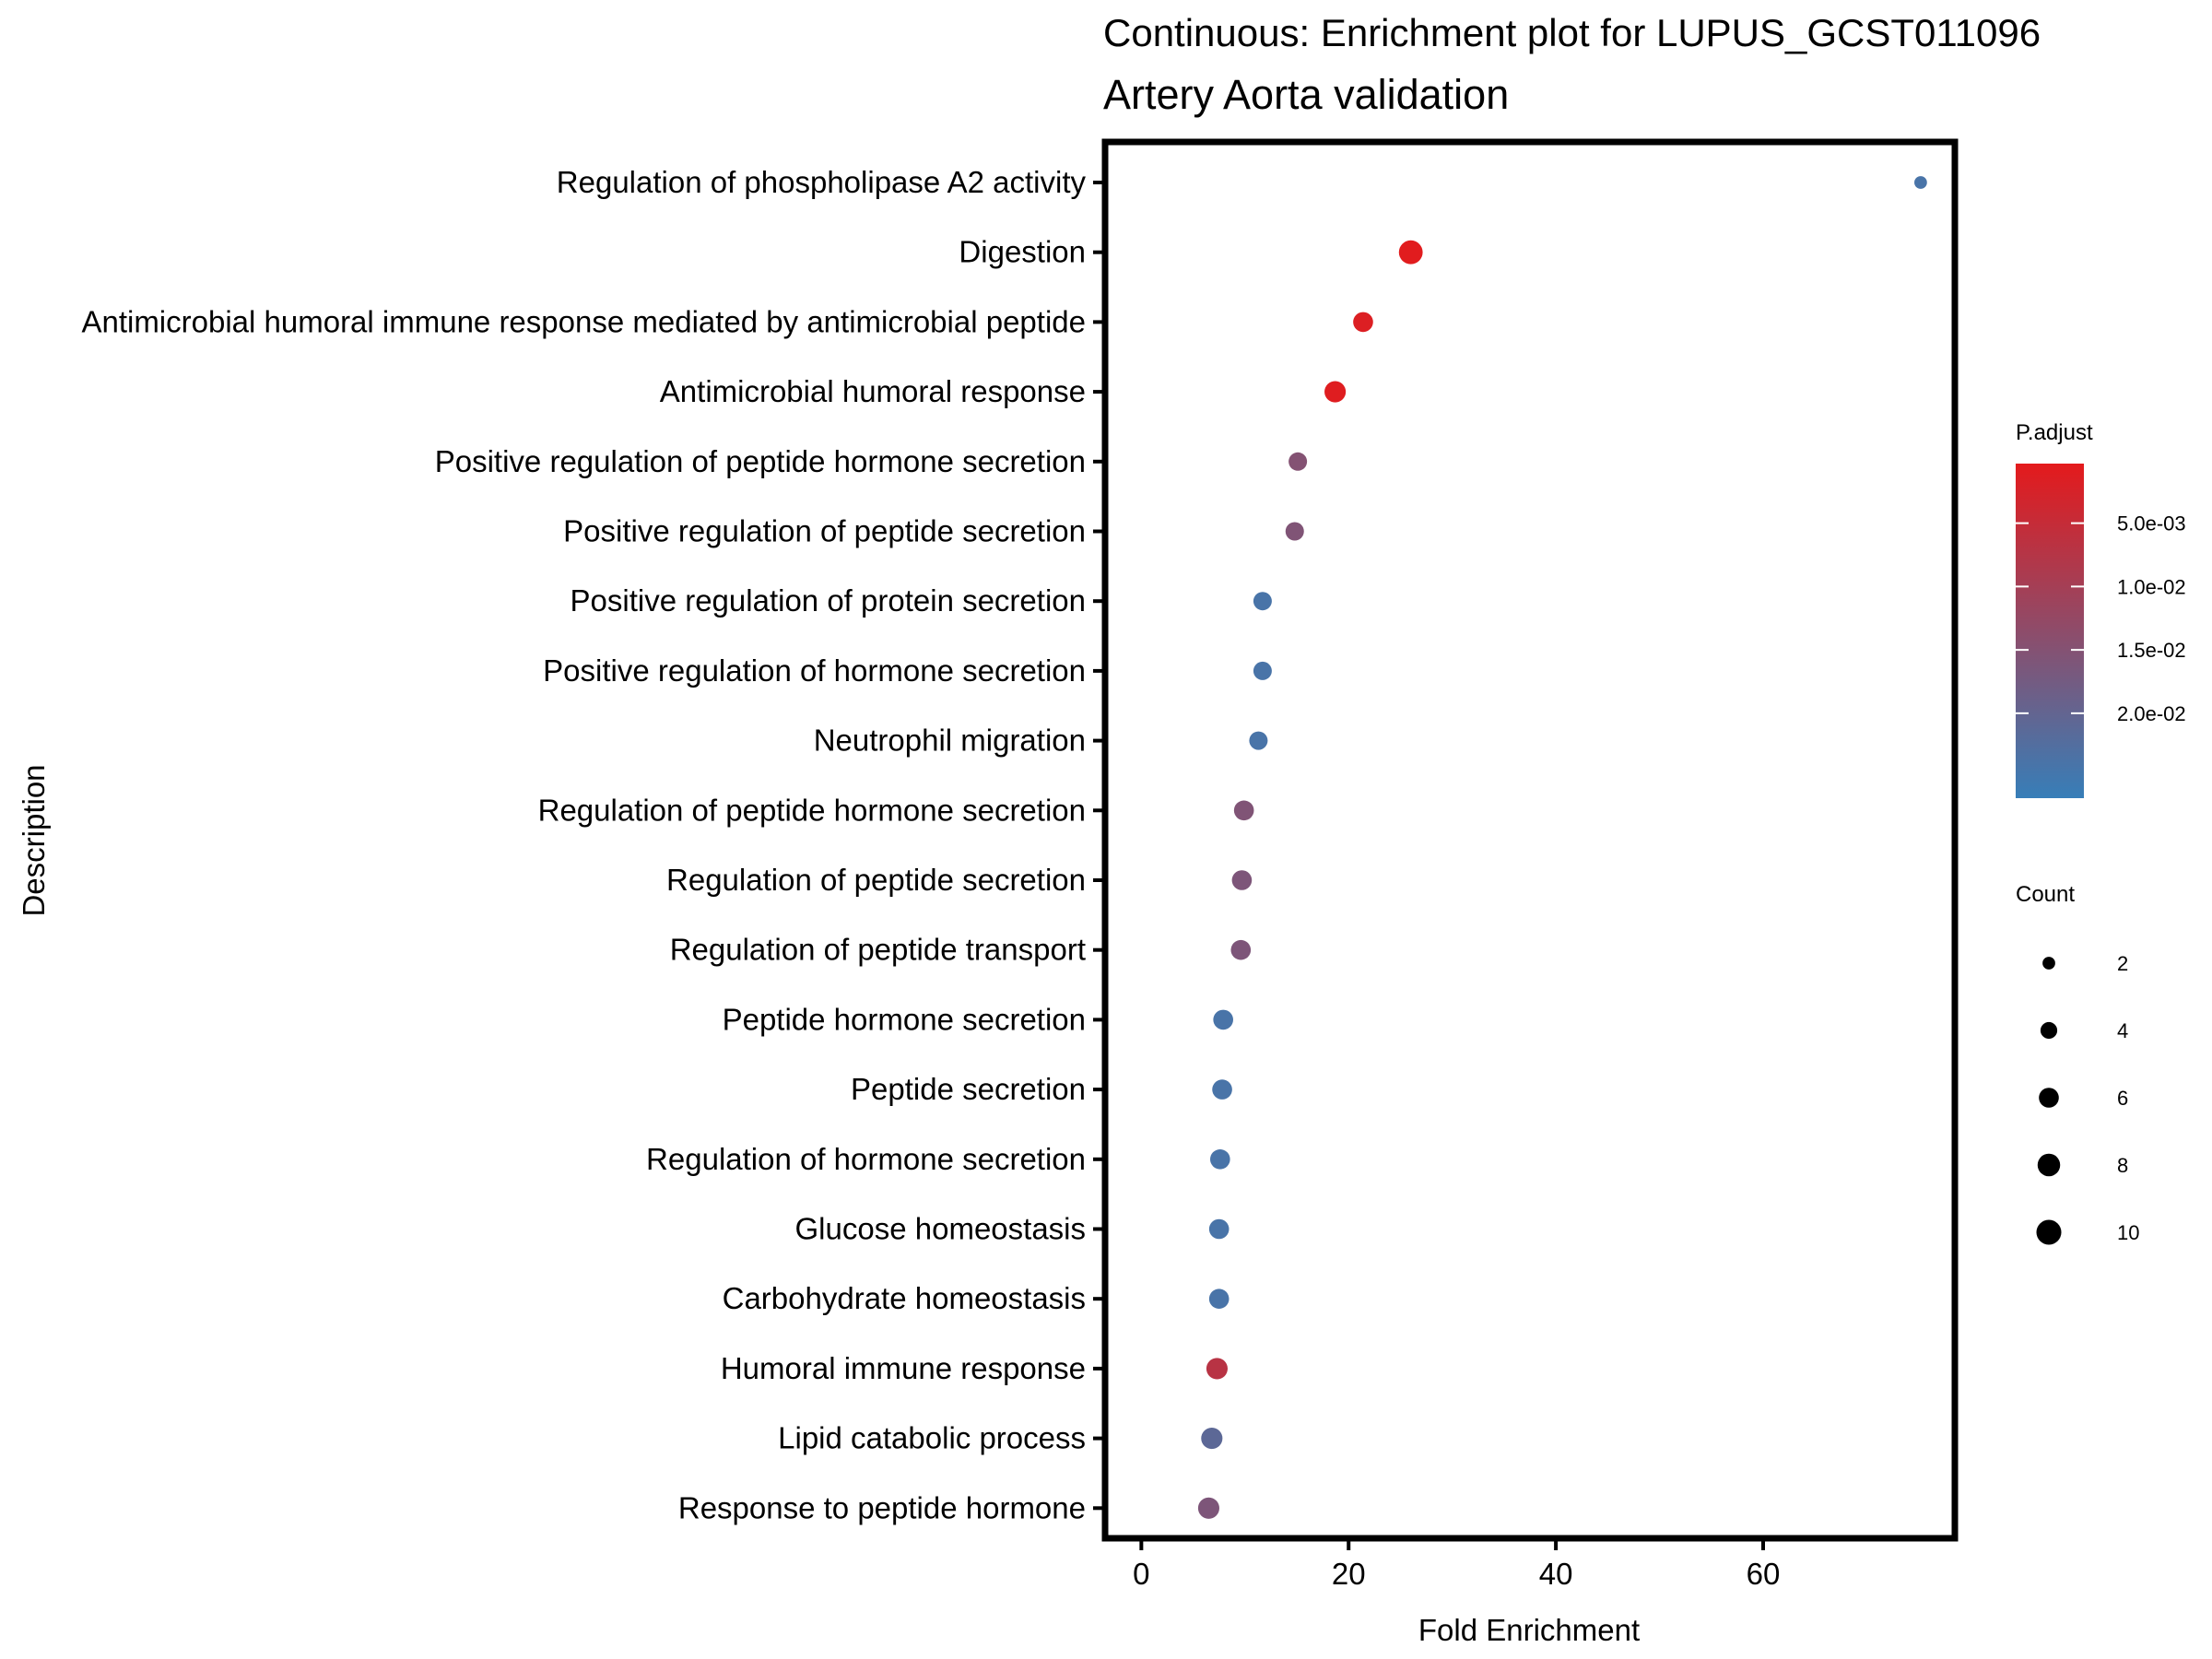  What do you see at coordinates (2122, 1165) in the screenshot?
I see `count-legend-label: 8` at bounding box center [2122, 1165].